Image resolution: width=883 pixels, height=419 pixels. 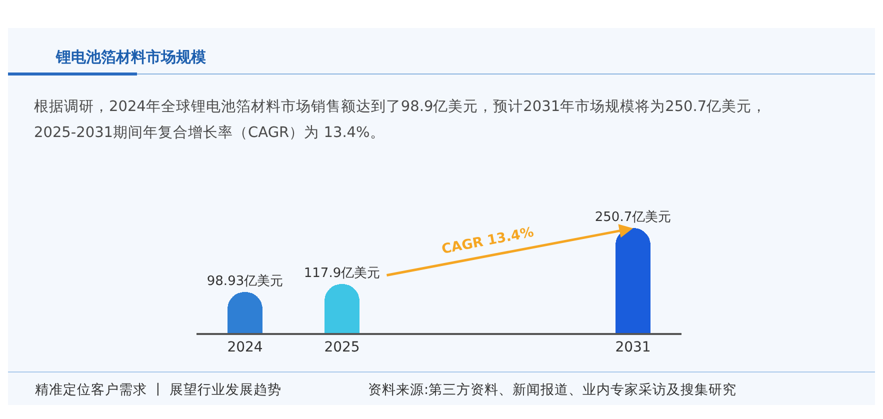 I want to click on chart-title: 锂电池箔材料市场规模, so click(x=131, y=57).